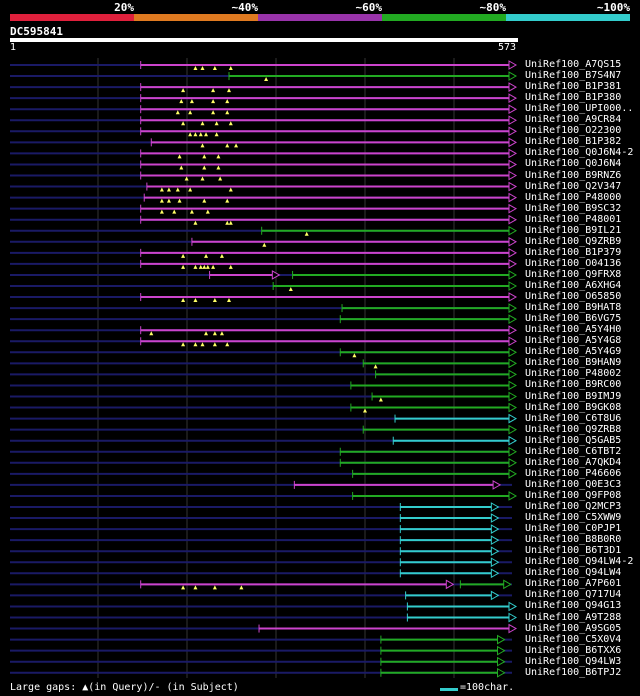 The width and height of the screenshot is (640, 696). What do you see at coordinates (573, 518) in the screenshot?
I see `hit-label: UniRef100_C5XWW9` at bounding box center [573, 518].